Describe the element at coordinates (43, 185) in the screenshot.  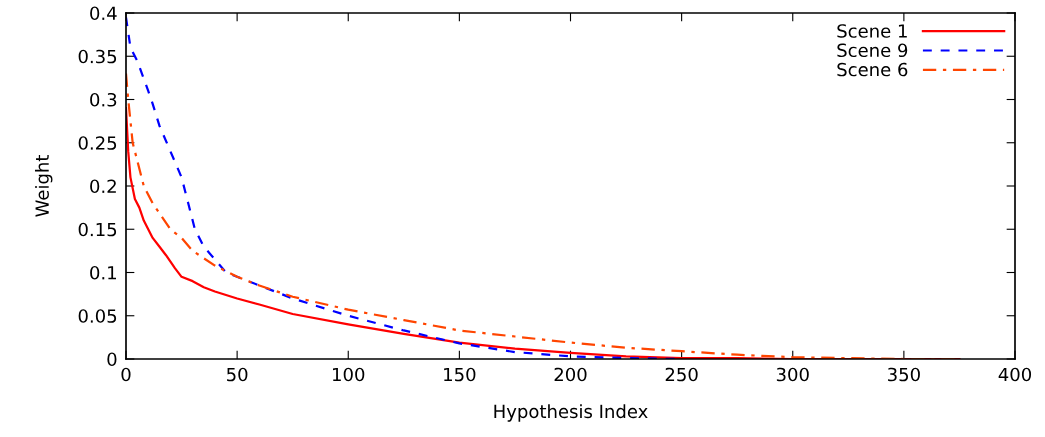
I see `y-axis-title: Weight` at that location.